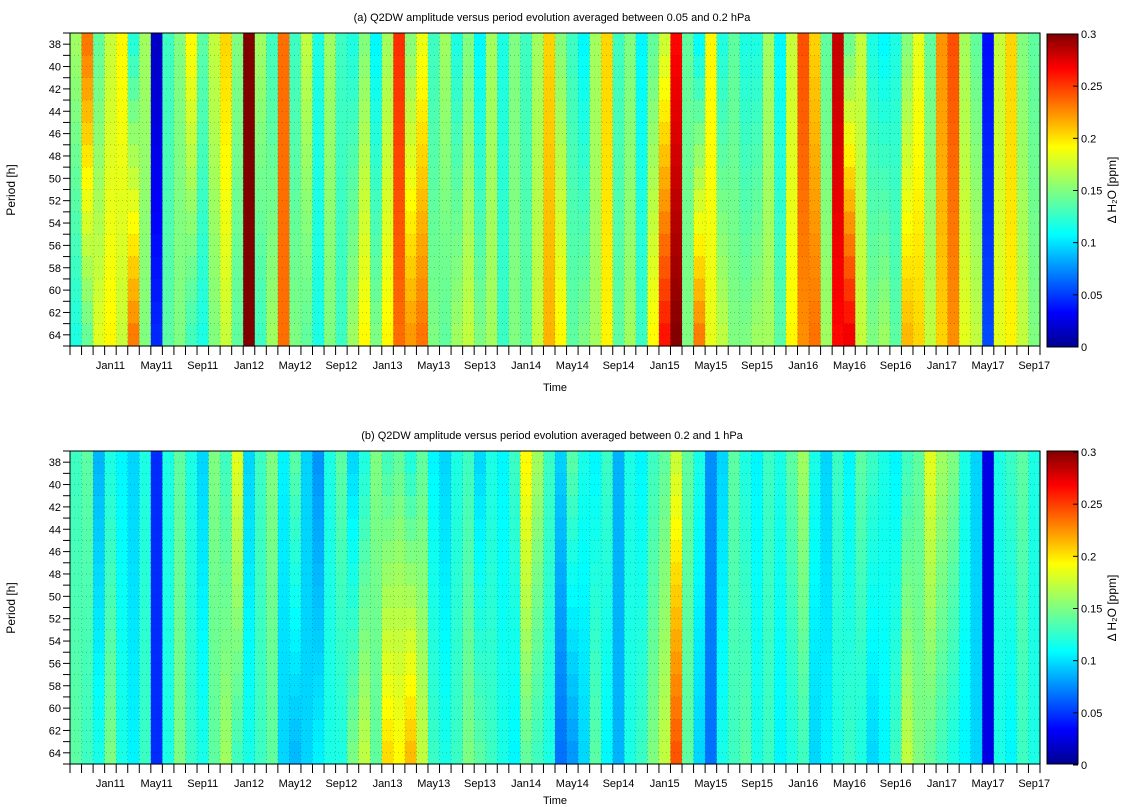 The width and height of the screenshot is (1123, 807). What do you see at coordinates (55, 508) in the screenshot?
I see `y-tick-label: 42` at bounding box center [55, 508].